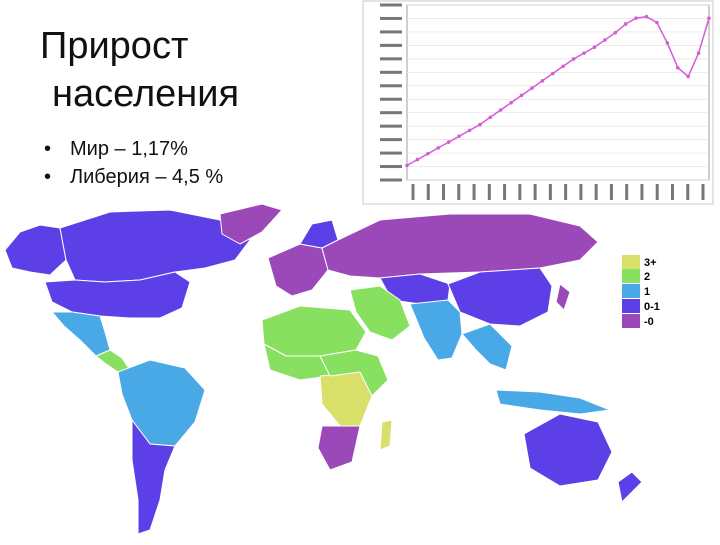 The image size is (720, 545). Describe the element at coordinates (354, 373) in the screenshot. I see `region-east-africa` at that location.